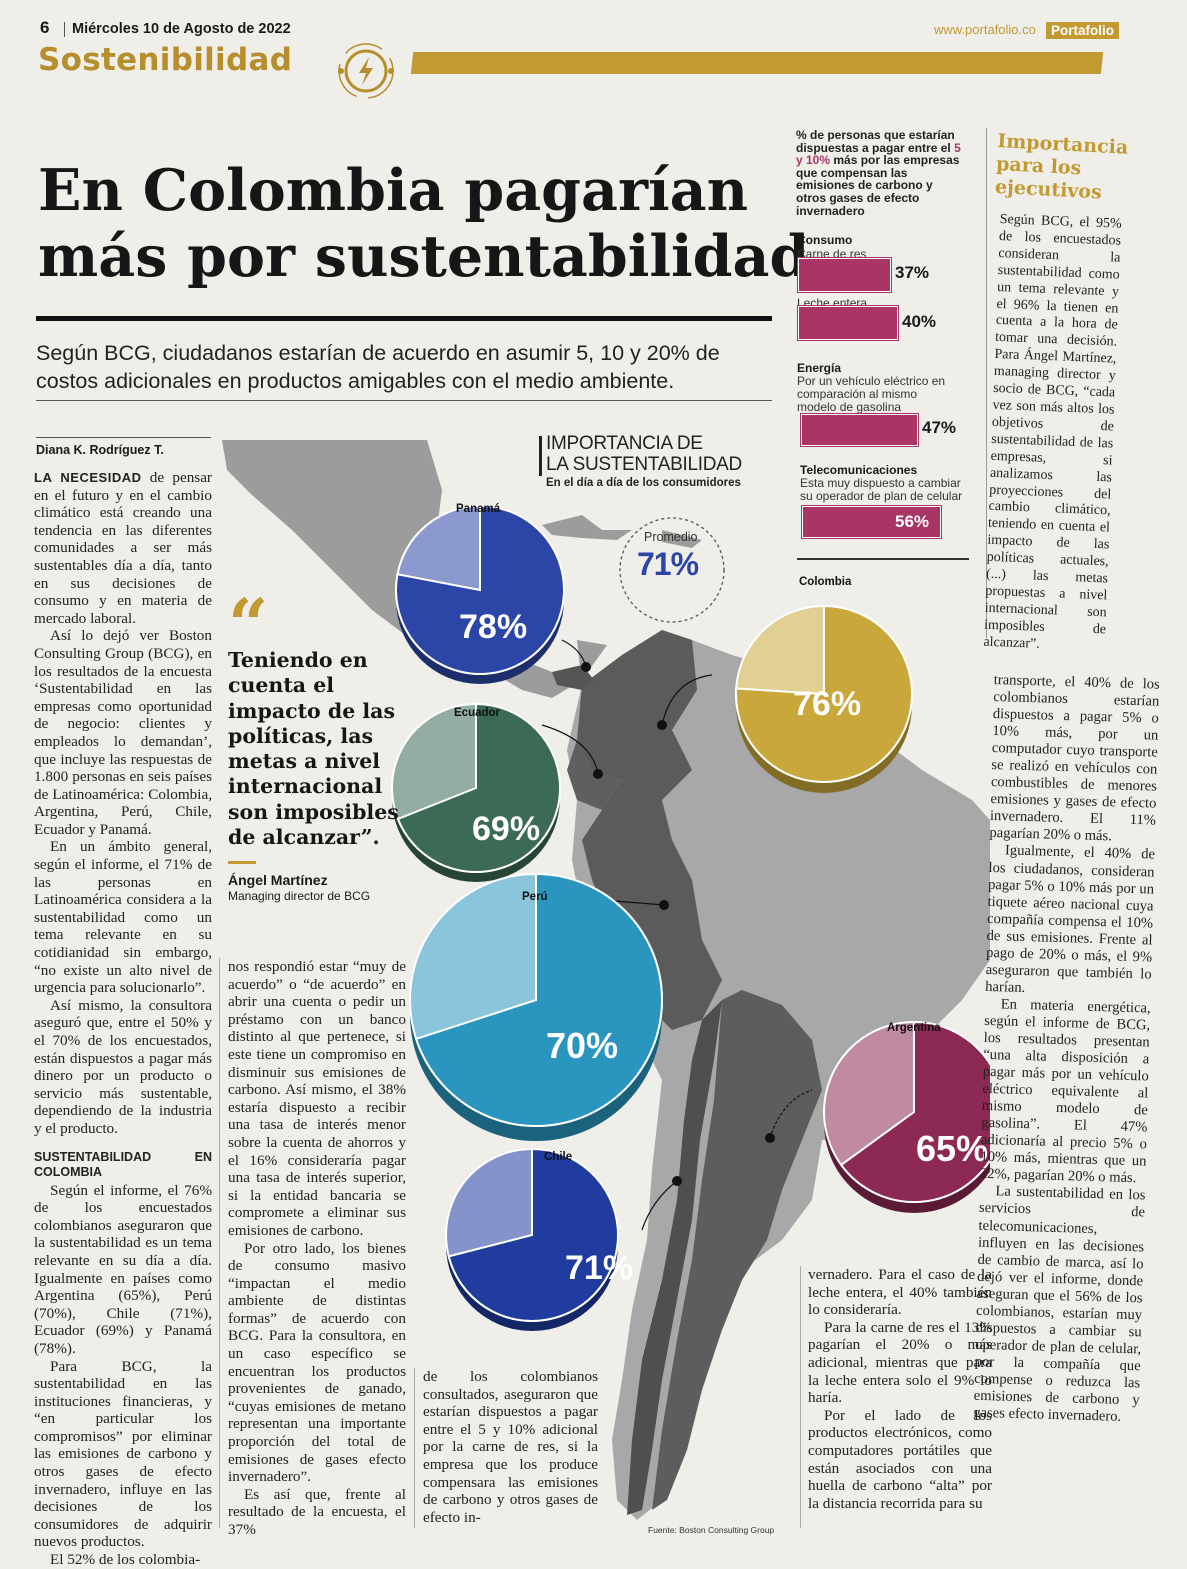 This screenshot has height=1569, width=1187. What do you see at coordinates (791, 1114) in the screenshot?
I see `connector-argentina` at bounding box center [791, 1114].